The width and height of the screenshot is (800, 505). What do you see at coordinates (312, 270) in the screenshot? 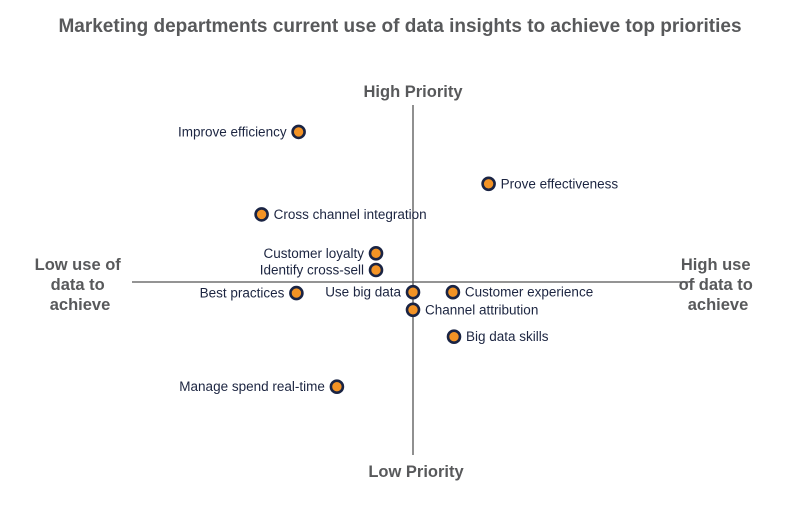
I see `data-point-label: Identify cross-sell` at bounding box center [312, 270].